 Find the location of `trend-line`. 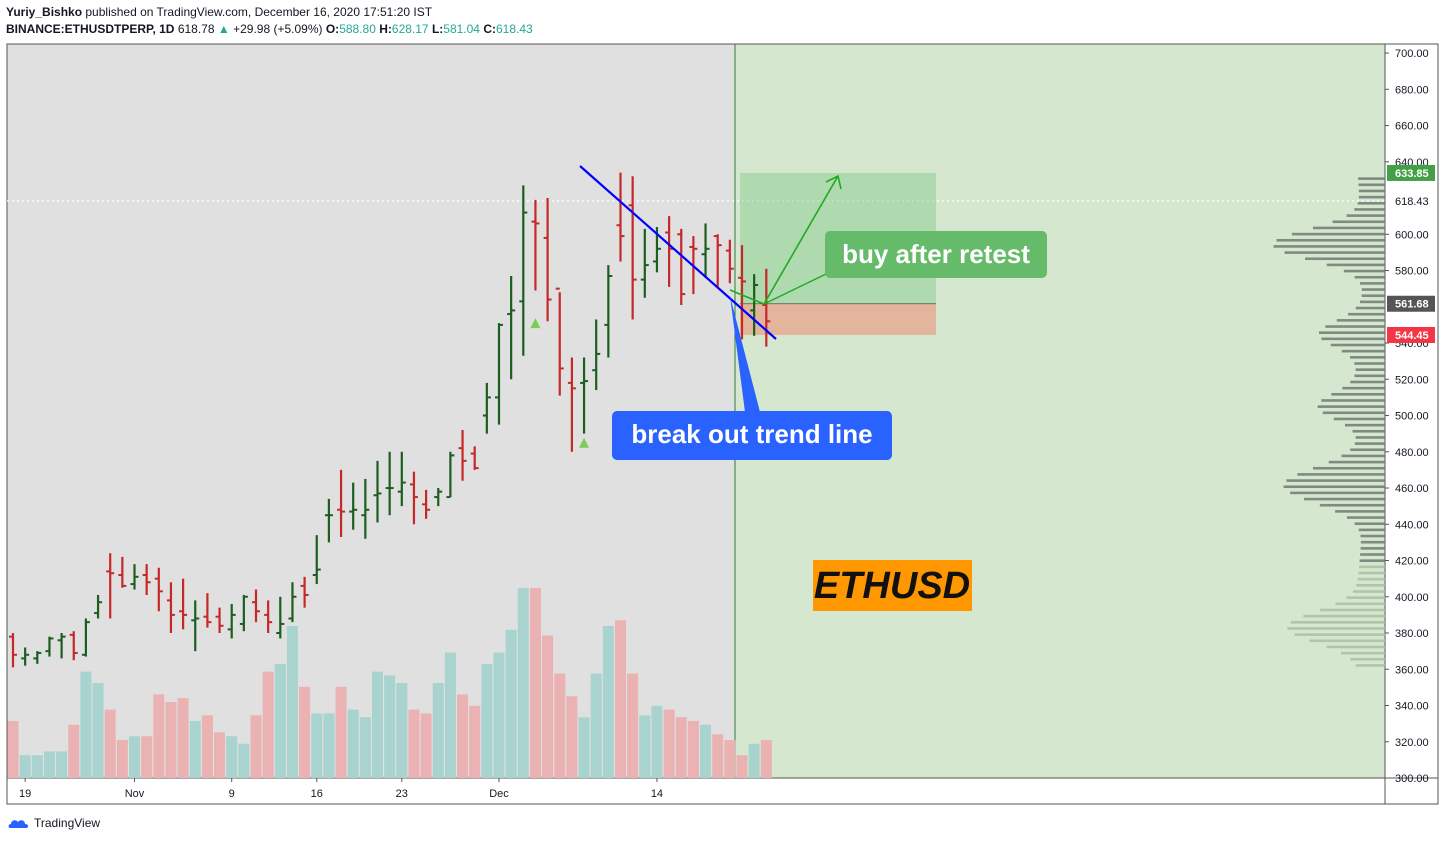

trend-line is located at coordinates (678, 252).